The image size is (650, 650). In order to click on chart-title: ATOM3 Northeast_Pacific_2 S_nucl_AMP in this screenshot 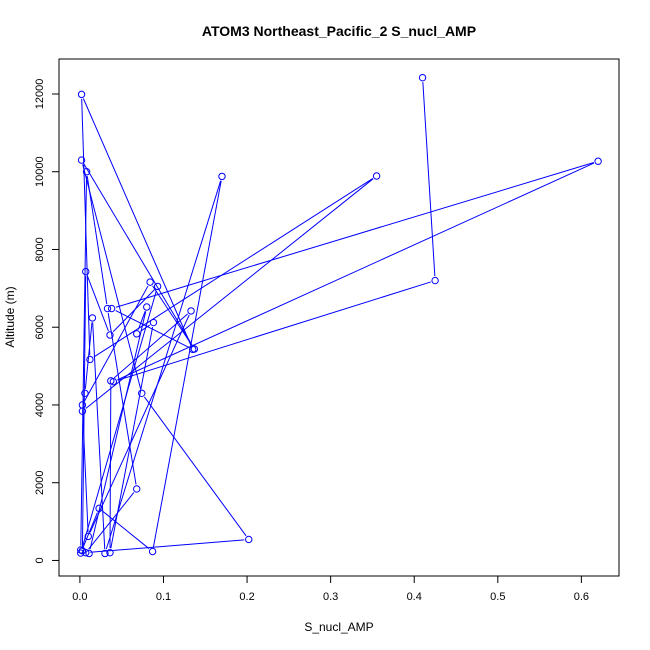, I will do `click(339, 31)`.